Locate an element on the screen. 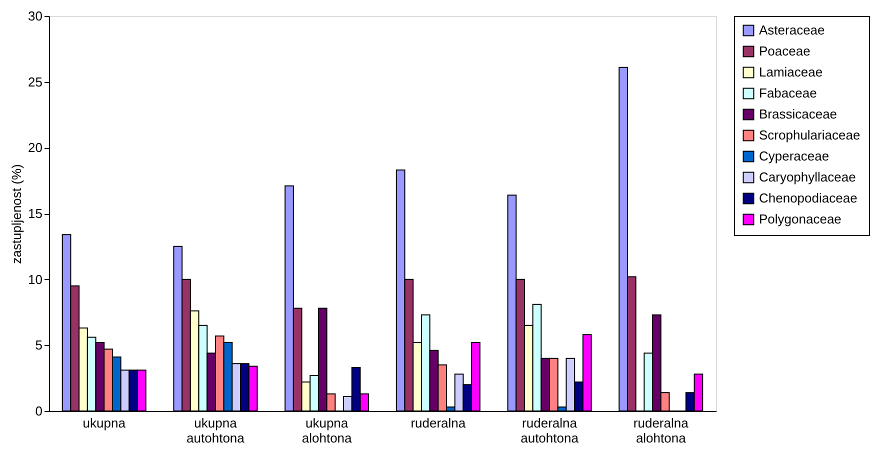  legend-label: Caryophyllaceae is located at coordinates (807, 177).